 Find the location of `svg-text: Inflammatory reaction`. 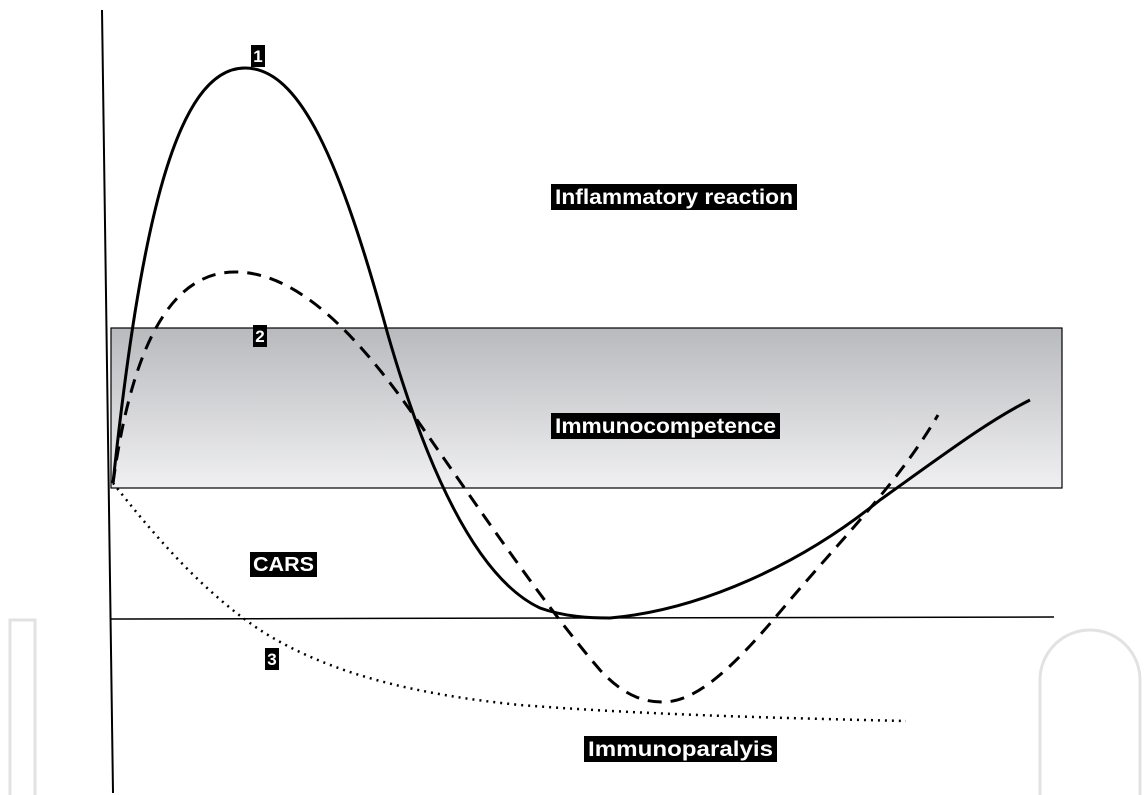

svg-text: Inflammatory reaction is located at coordinates (674, 197).